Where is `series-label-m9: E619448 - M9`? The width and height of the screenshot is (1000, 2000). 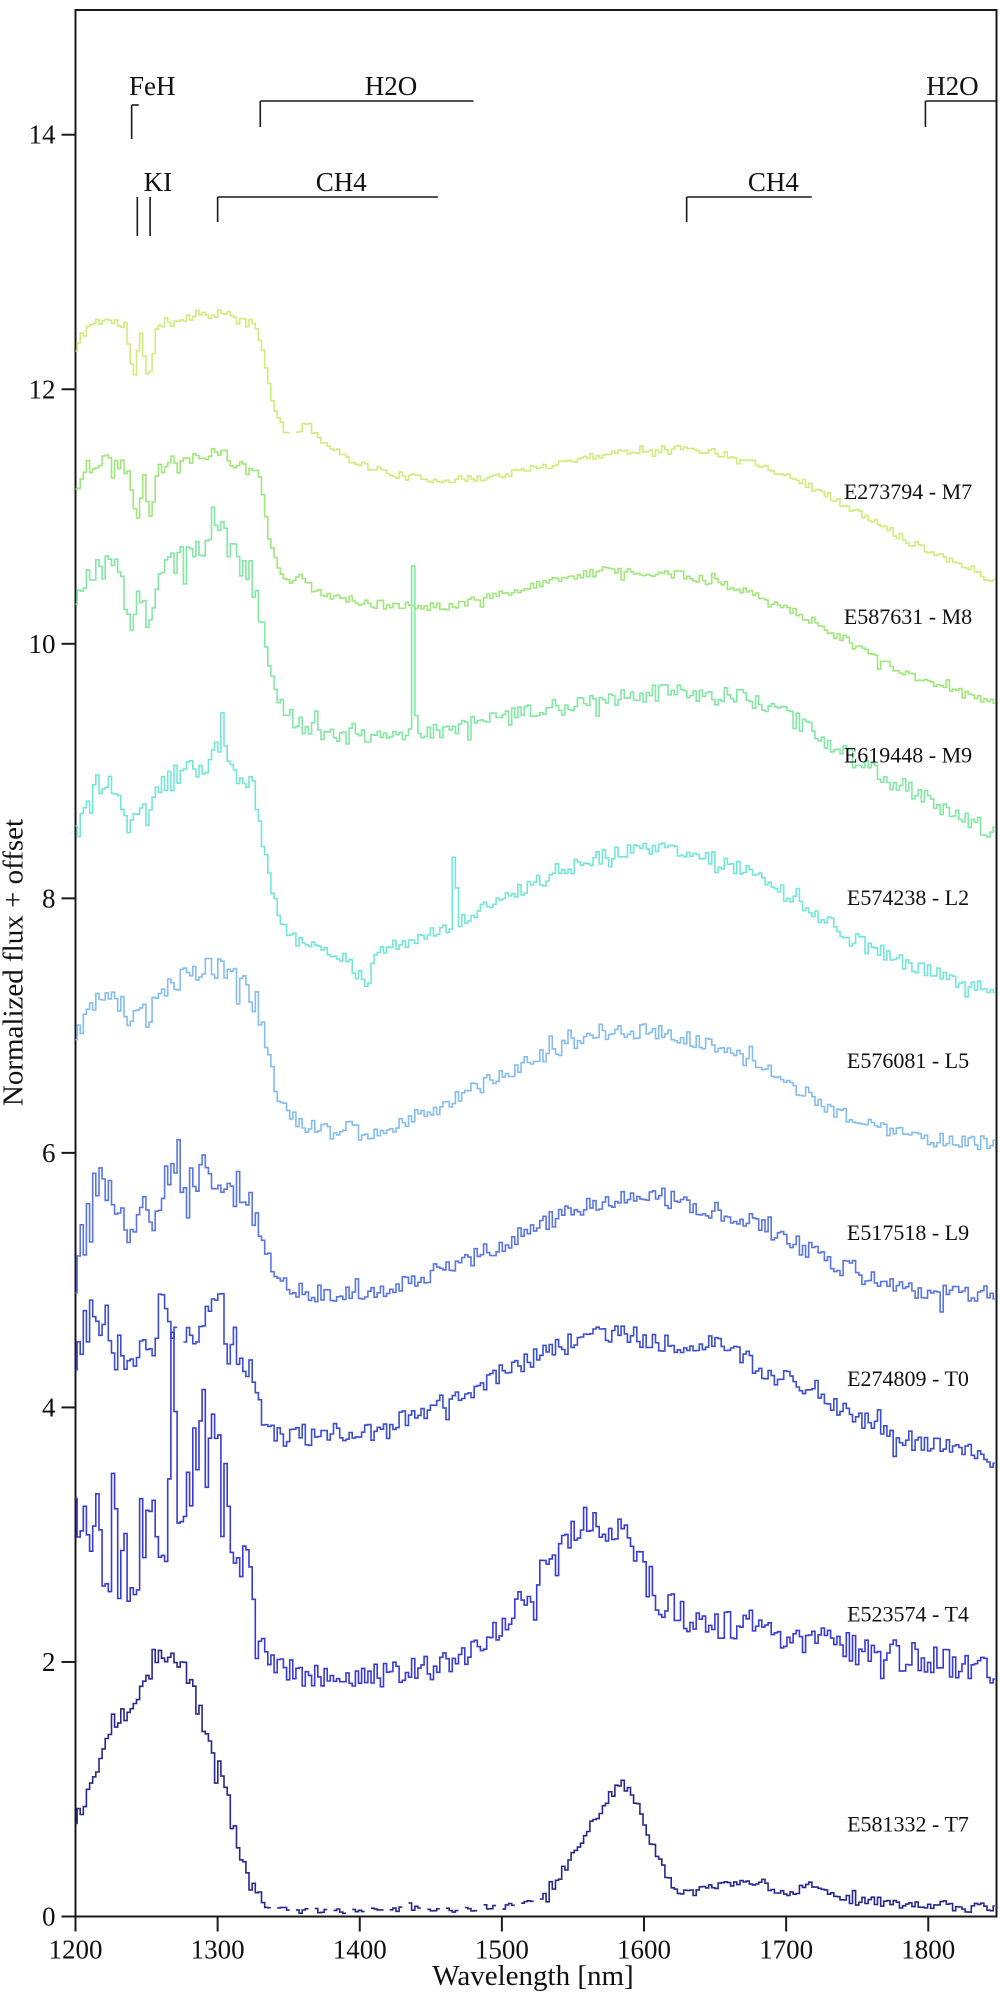 series-label-m9: E619448 - M9 is located at coordinates (908, 755).